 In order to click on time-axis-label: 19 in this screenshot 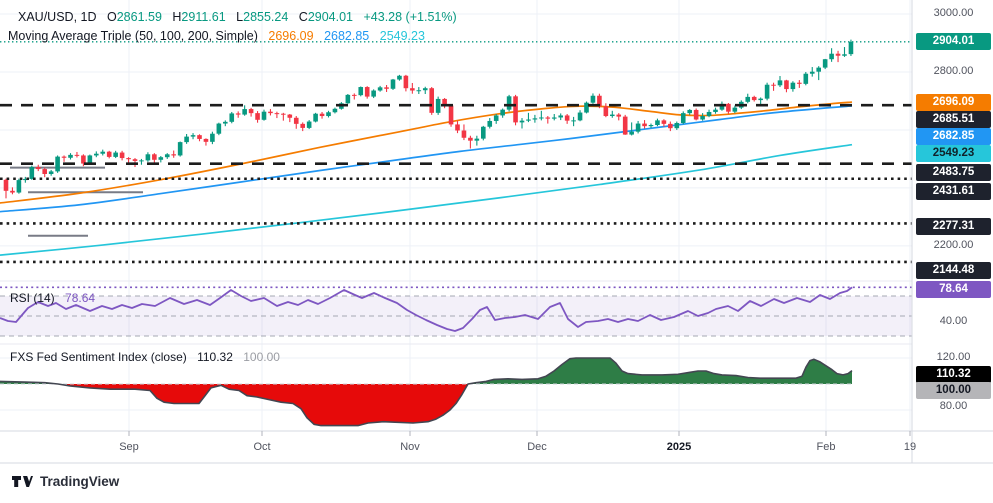, I will do `click(910, 447)`.